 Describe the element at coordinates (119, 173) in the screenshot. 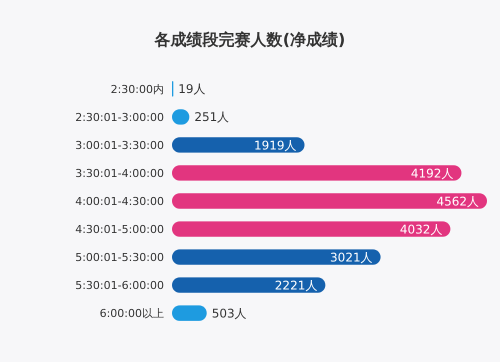

I see `y-tick-label: 3:30:01-4:00:00` at that location.